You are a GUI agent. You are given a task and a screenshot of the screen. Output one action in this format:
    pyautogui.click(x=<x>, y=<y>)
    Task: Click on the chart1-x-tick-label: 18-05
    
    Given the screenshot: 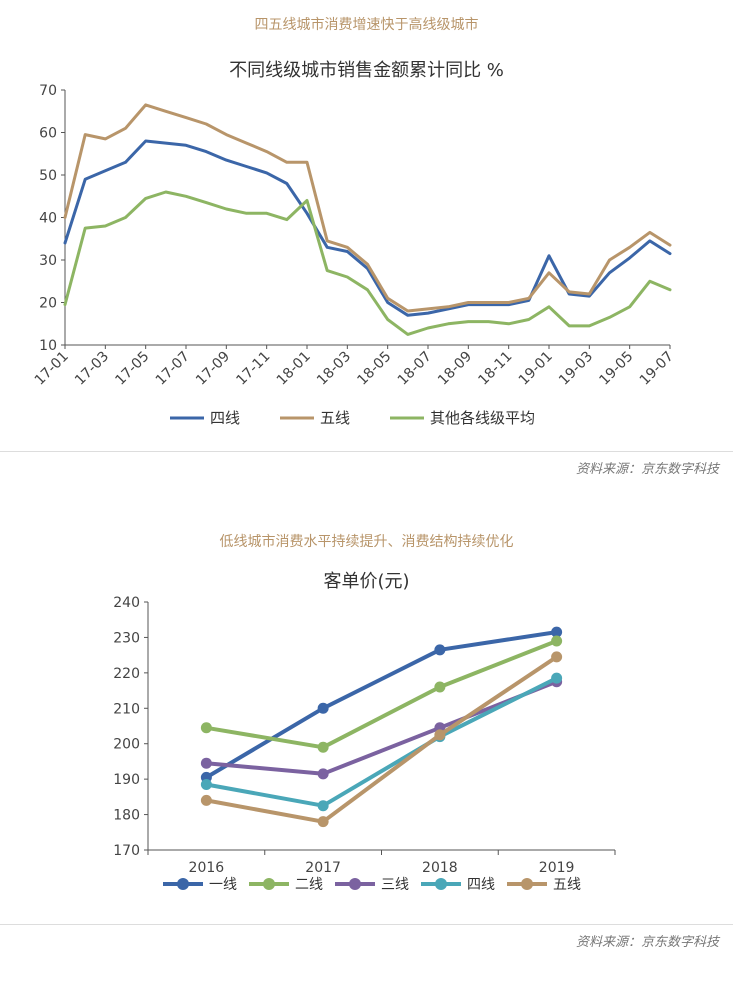 What is the action you would take?
    pyautogui.click(x=374, y=369)
    